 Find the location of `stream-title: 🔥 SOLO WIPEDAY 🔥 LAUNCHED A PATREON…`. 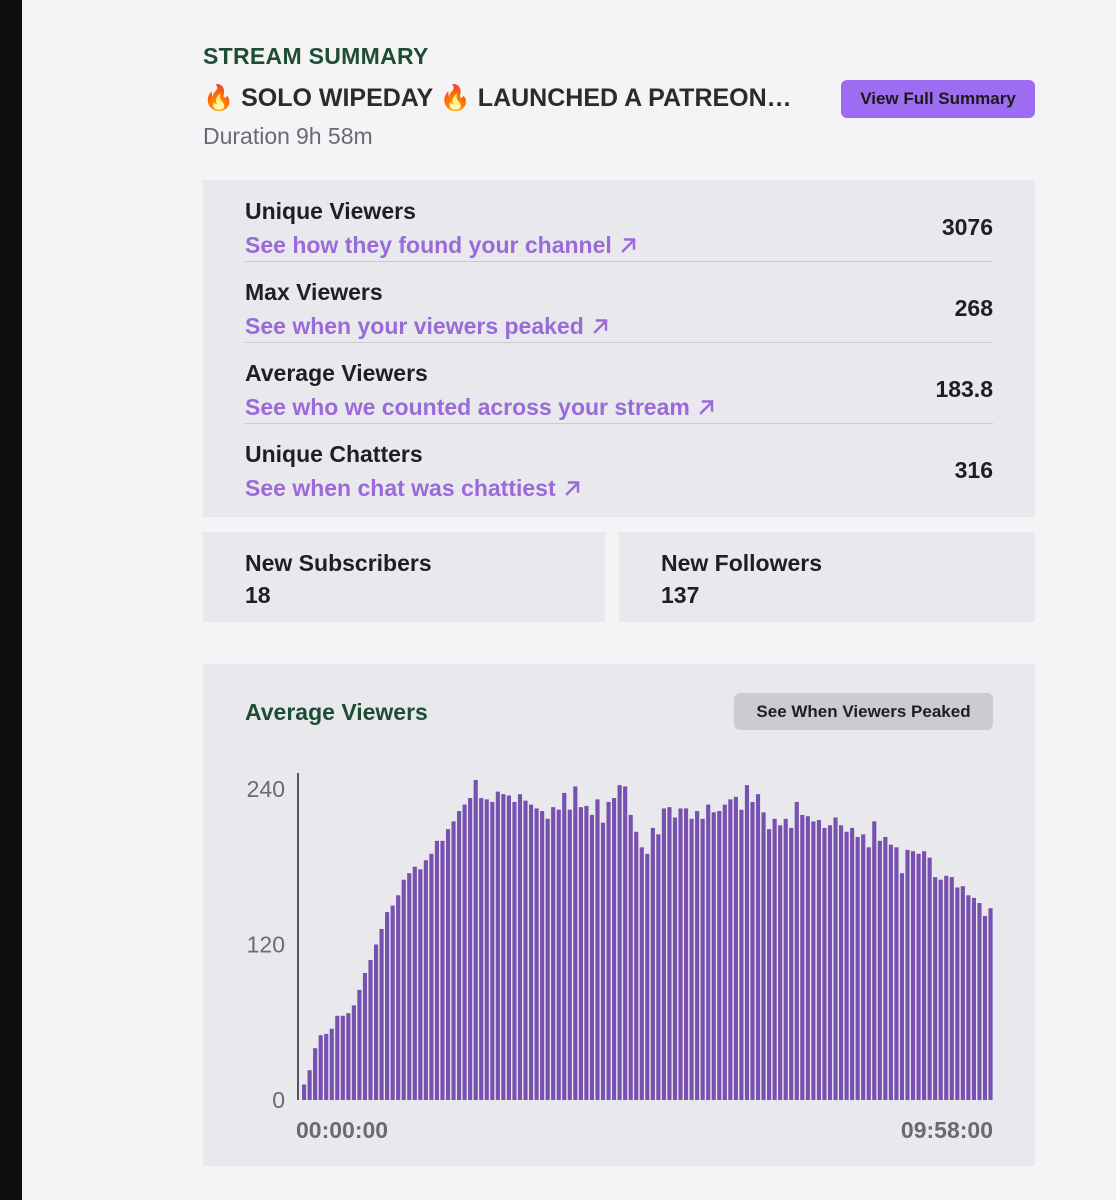

stream-title: 🔥 SOLO WIPEDAY 🔥 LAUNCHED A PATREON… is located at coordinates (497, 98).